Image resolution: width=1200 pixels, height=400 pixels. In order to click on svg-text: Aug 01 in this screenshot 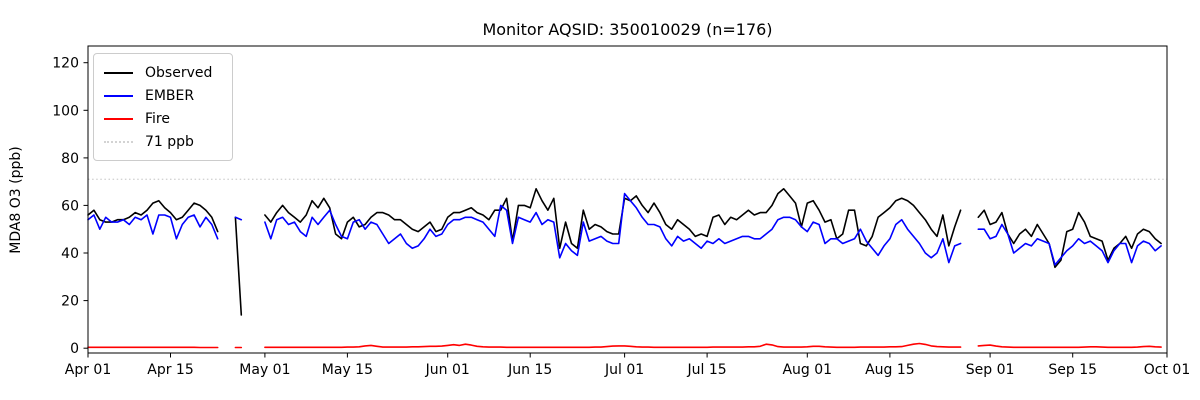, I will do `click(807, 370)`.